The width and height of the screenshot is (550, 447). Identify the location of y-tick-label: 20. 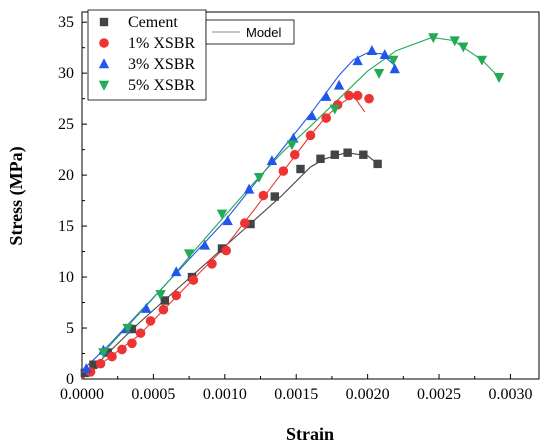
(66, 175).